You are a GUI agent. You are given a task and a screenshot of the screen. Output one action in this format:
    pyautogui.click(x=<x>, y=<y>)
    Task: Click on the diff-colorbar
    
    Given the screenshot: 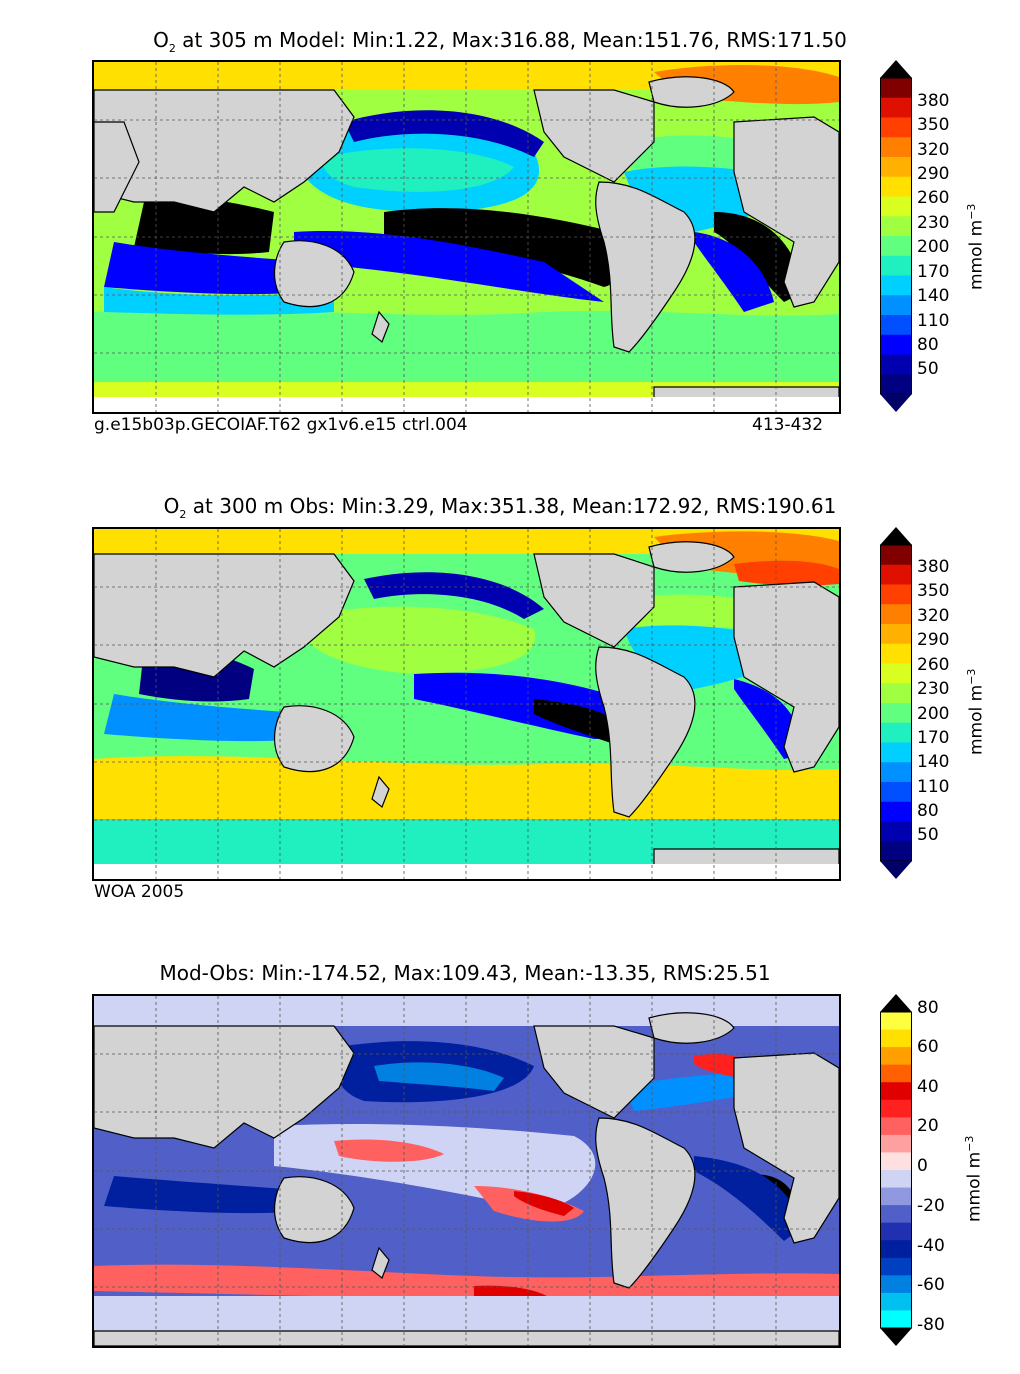 What is the action you would take?
    pyautogui.click(x=896, y=1170)
    